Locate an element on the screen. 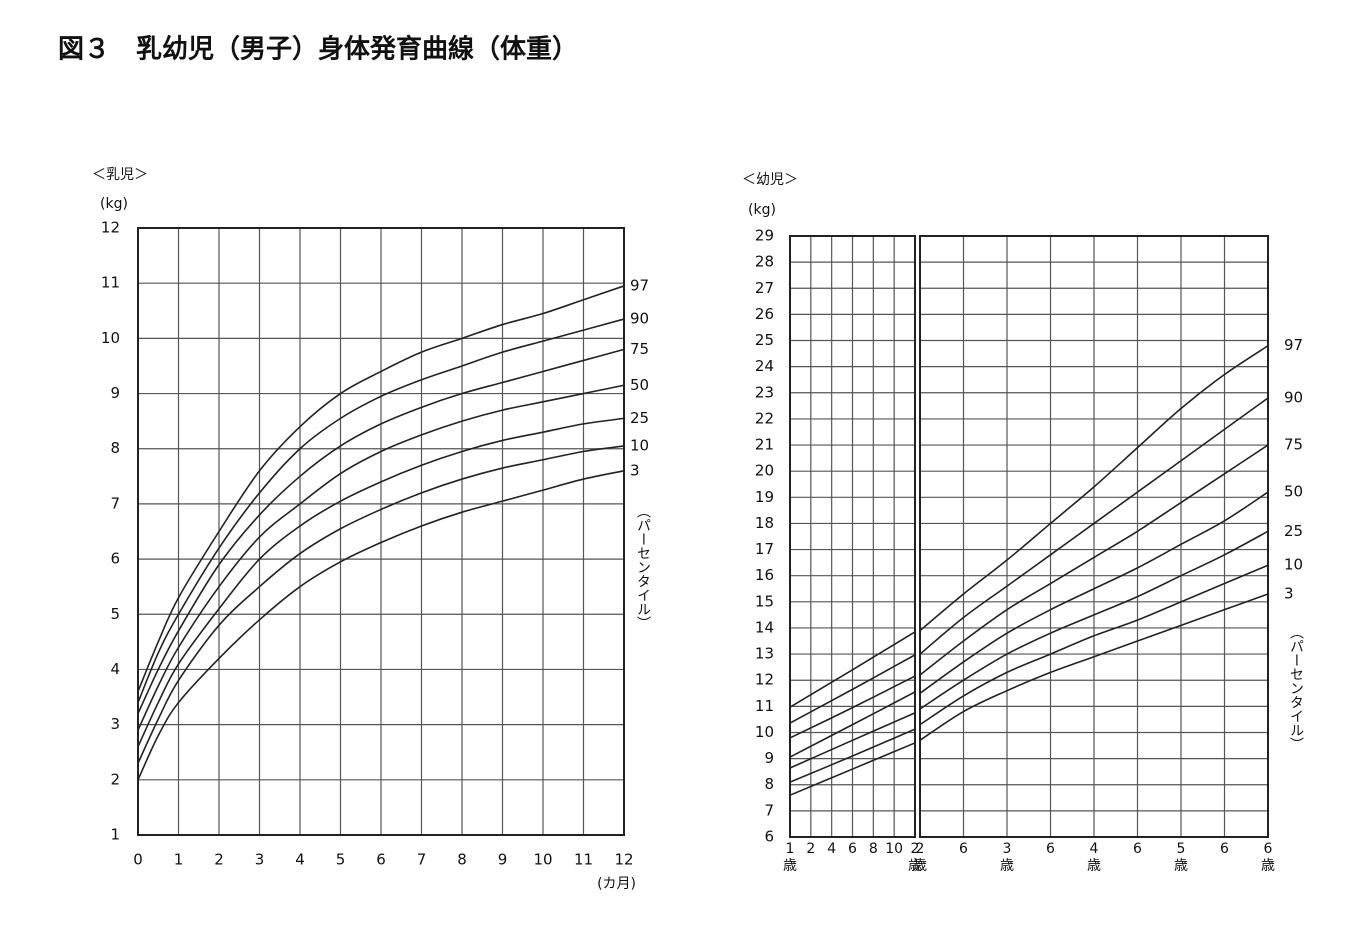 The image size is (1350, 930). y-tick-label: 3 is located at coordinates (115, 724).